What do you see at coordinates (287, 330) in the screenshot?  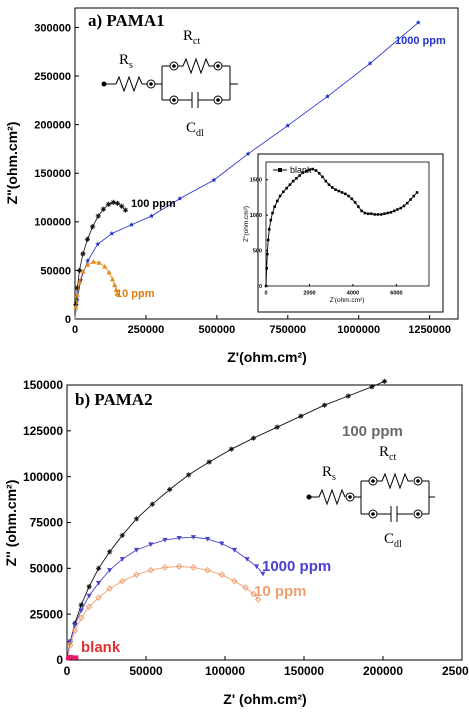 I see `panel-a-xtick-label: 750000` at bounding box center [287, 330].